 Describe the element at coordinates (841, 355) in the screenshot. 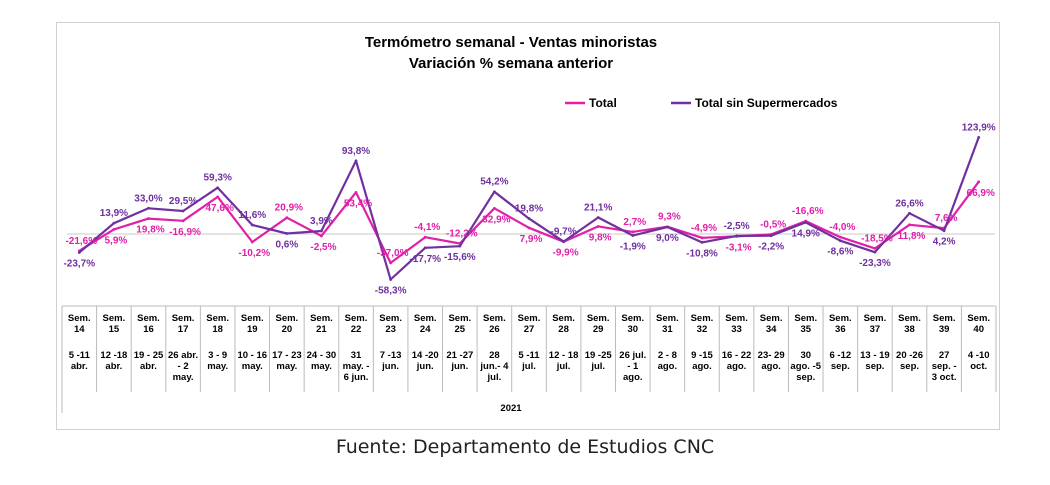

I see `date-tick-label: 6 -12` at that location.